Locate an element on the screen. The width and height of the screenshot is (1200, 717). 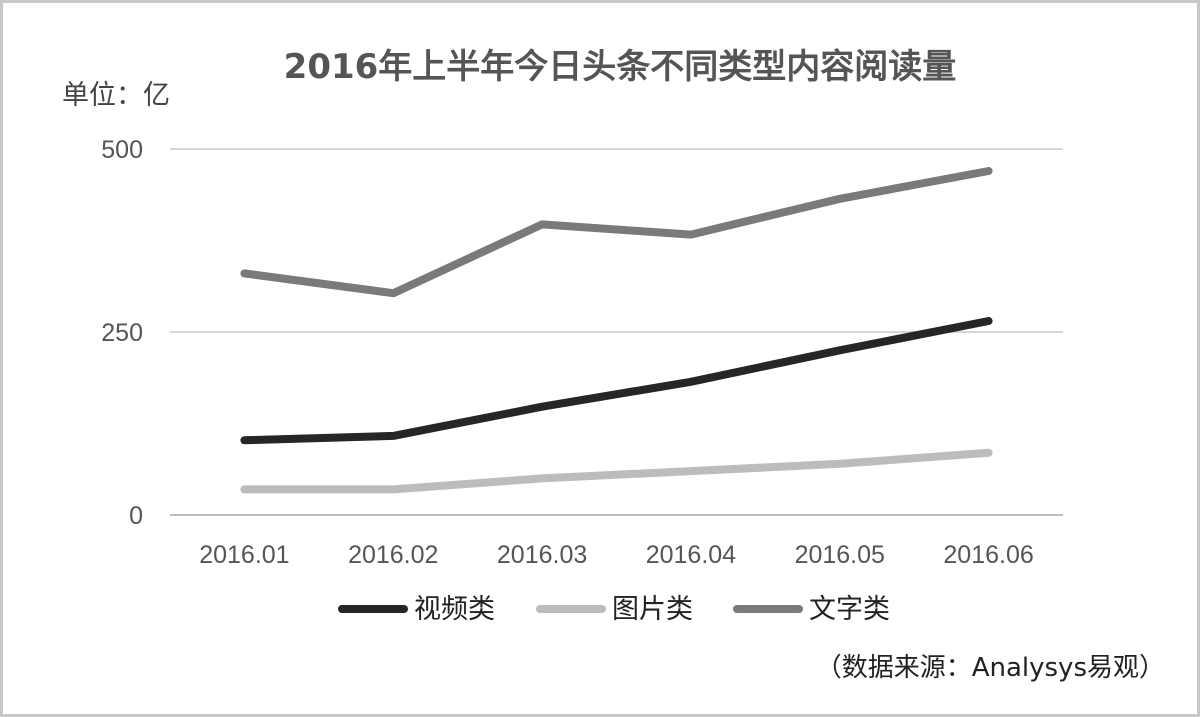
legend: 视频类 图片类 文字类 is located at coordinates (614, 609).